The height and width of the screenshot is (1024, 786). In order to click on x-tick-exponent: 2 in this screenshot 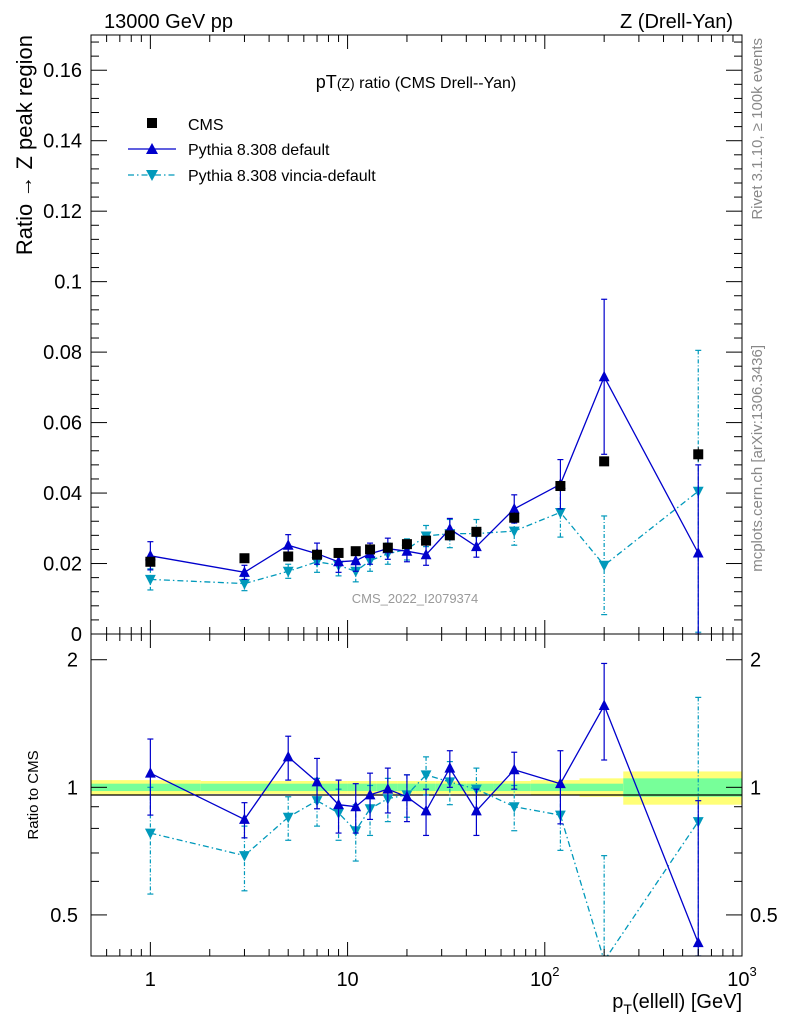, I will do `click(555, 971)`.